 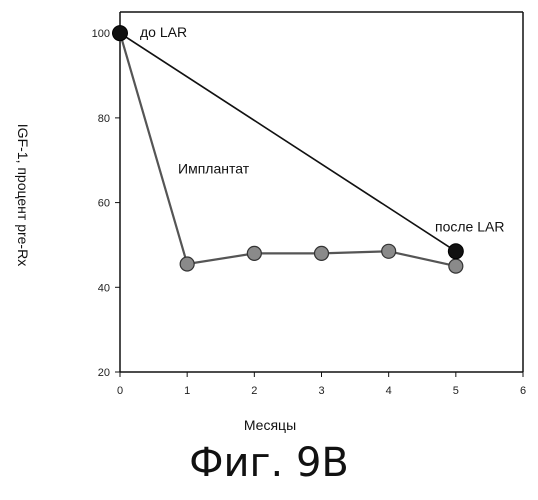 What do you see at coordinates (321, 391) in the screenshot?
I see `x-tick-label: 3` at bounding box center [321, 391].